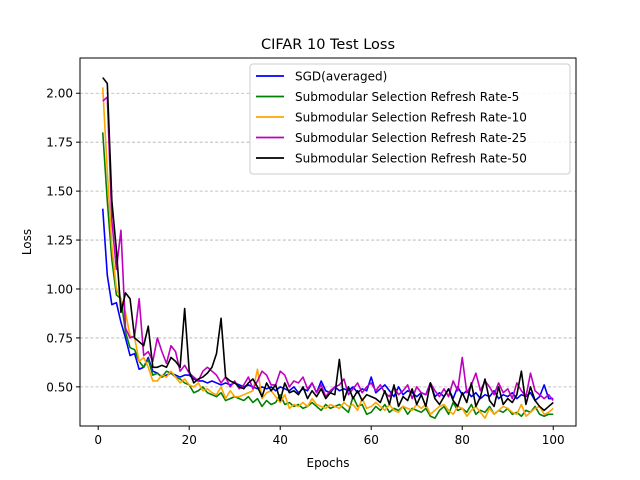 The width and height of the screenshot is (640, 480). What do you see at coordinates (411, 138) in the screenshot?
I see `legend-label-3: Submodular Selection Refresh Rate-25` at bounding box center [411, 138].